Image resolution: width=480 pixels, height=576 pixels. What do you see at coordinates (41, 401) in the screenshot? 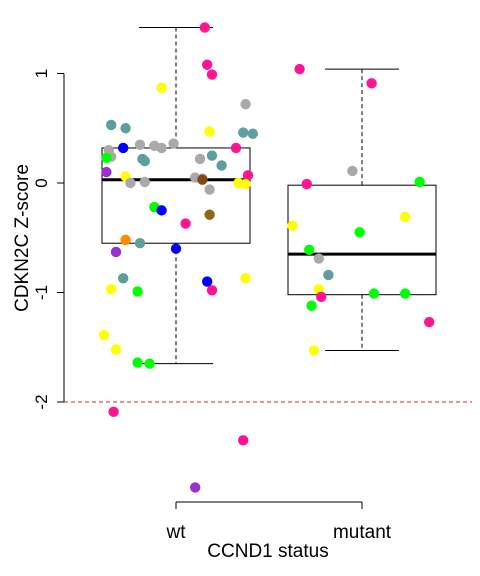
I see `y-tick-label: -2` at bounding box center [41, 401].